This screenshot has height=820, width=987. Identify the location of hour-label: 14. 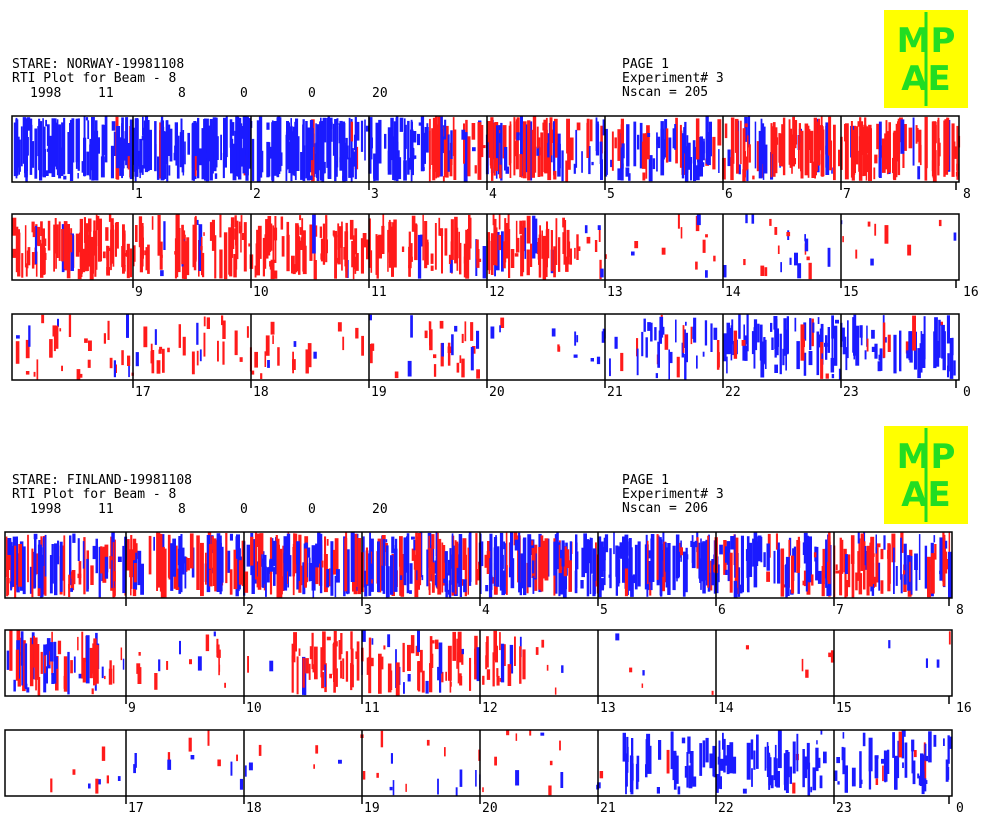
(726, 708).